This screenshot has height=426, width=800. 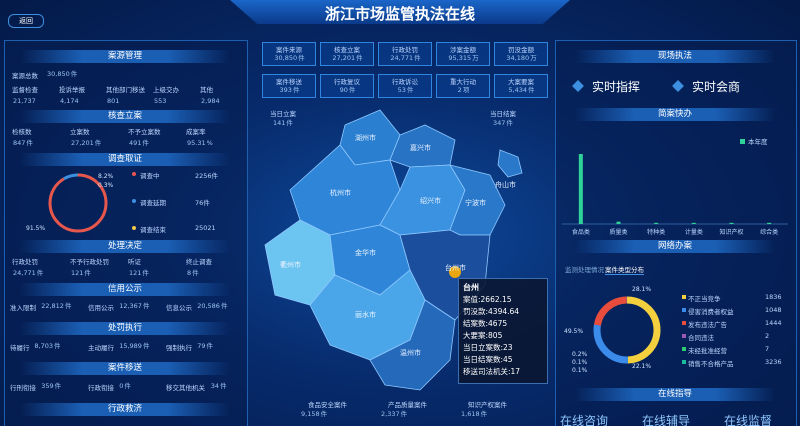 What do you see at coordinates (85, 141) in the screenshot?
I see `stat-value: 27,201件` at bounding box center [85, 141].